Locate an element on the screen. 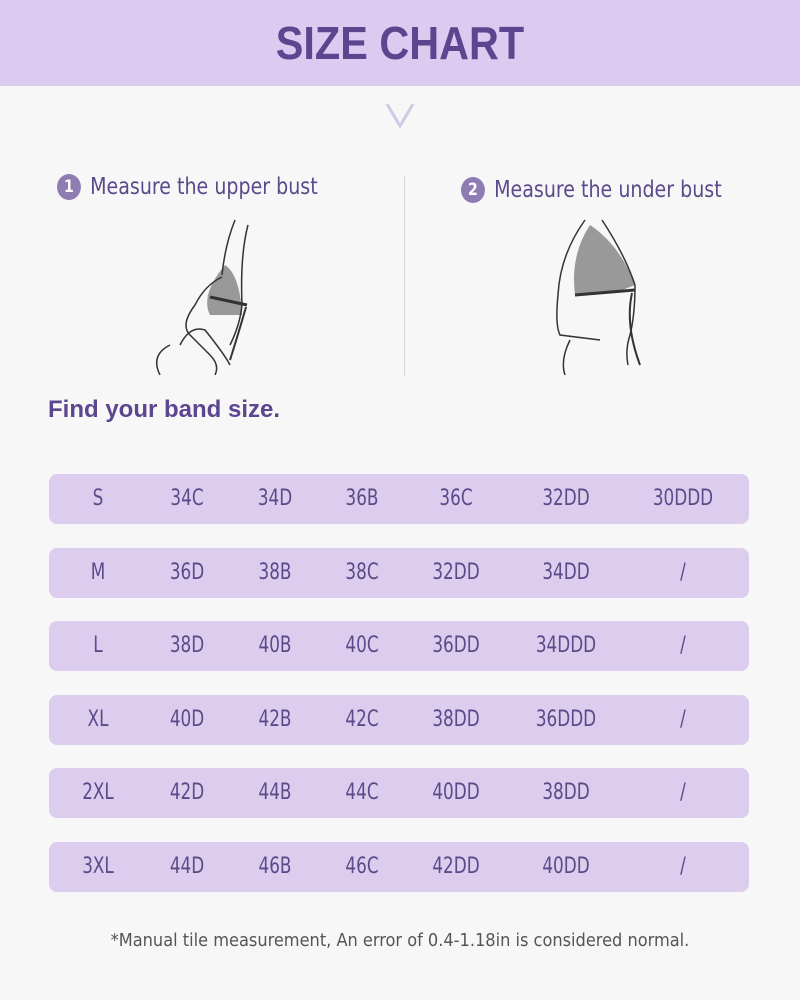 The width and height of the screenshot is (800, 1000). upper-bust-illustration is located at coordinates (202, 297).